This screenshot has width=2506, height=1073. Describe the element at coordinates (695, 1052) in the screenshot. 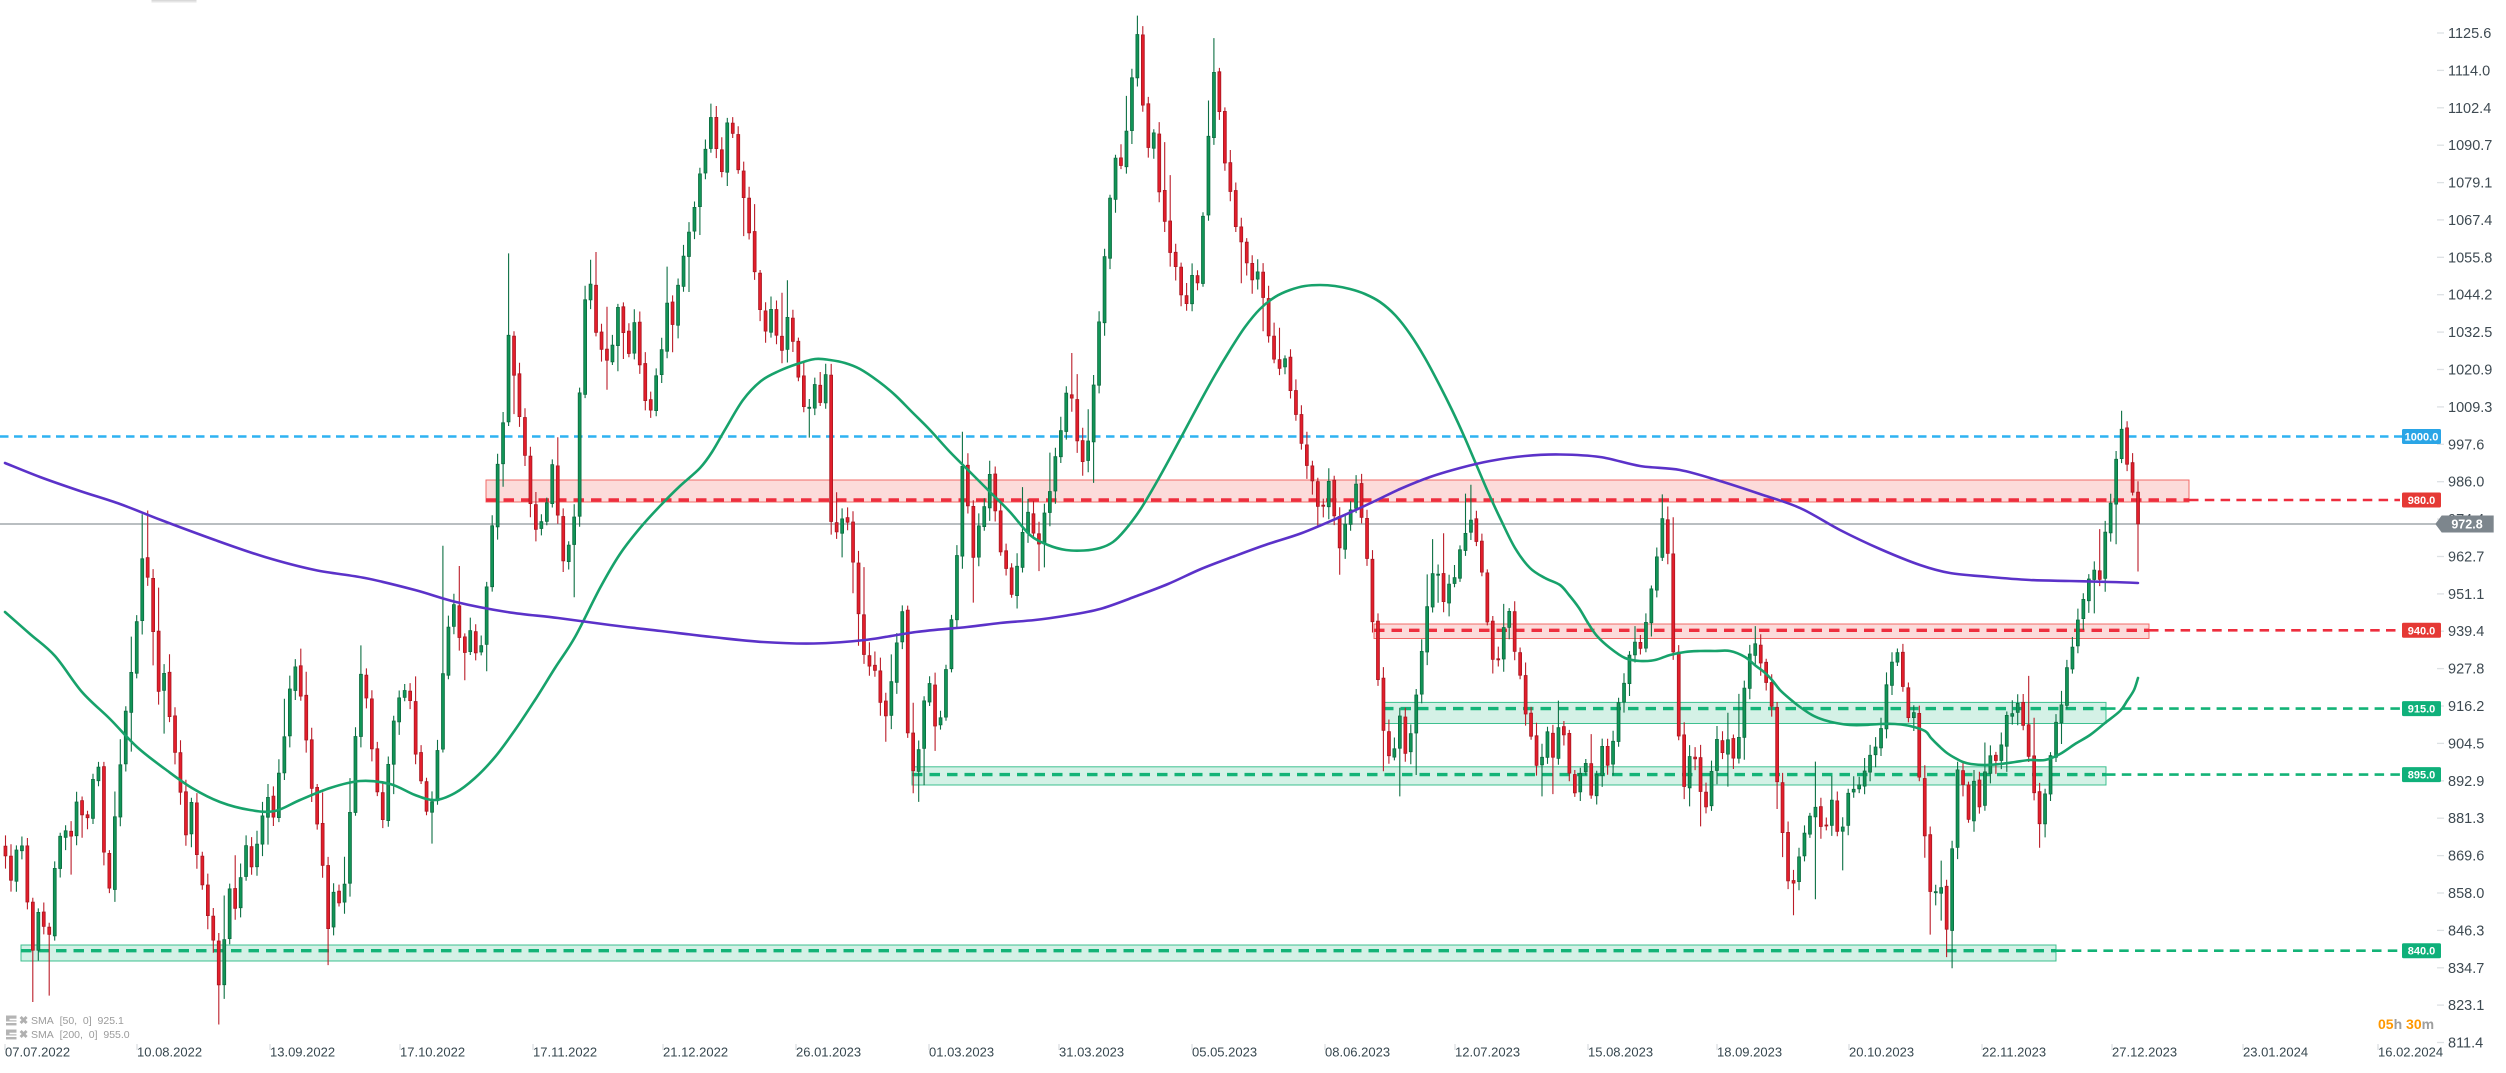

I see `svg-text: 21.12.2022` at that location.